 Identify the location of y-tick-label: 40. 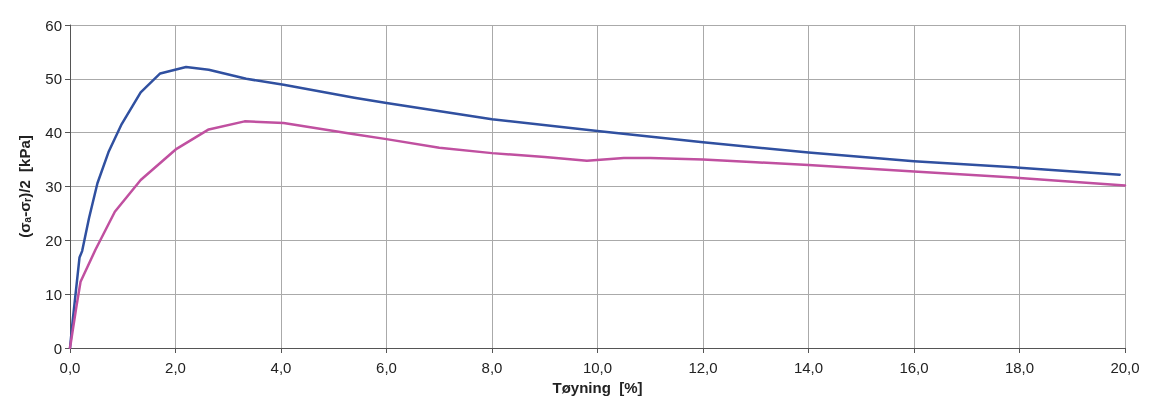
(53, 133).